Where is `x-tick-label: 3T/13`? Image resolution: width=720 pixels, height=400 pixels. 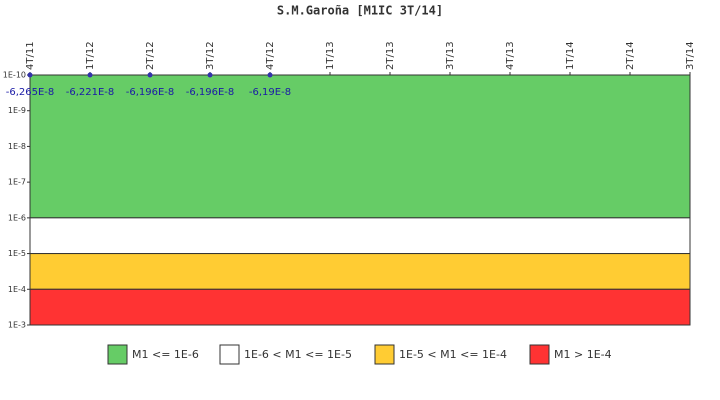
x-tick-label: 3T/13 is located at coordinates (450, 55).